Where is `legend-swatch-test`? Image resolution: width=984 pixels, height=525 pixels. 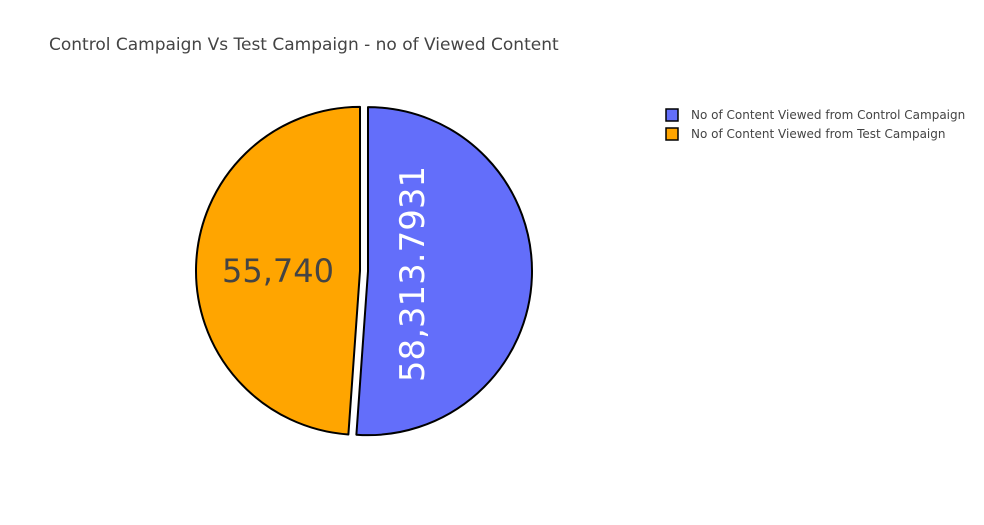
legend-swatch-test is located at coordinates (672, 134).